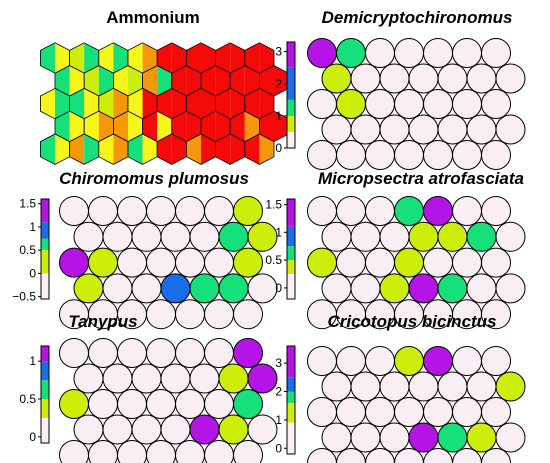  What do you see at coordinates (291, 249) in the screenshot?
I see `colorbar-frame` at bounding box center [291, 249].